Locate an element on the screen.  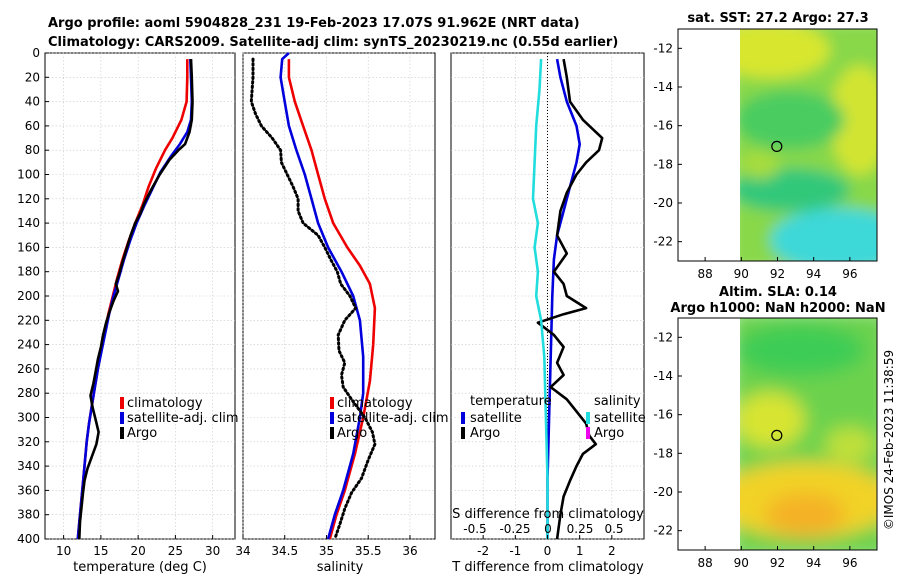
depth-tick-label: 260 is located at coordinates (28, 369).